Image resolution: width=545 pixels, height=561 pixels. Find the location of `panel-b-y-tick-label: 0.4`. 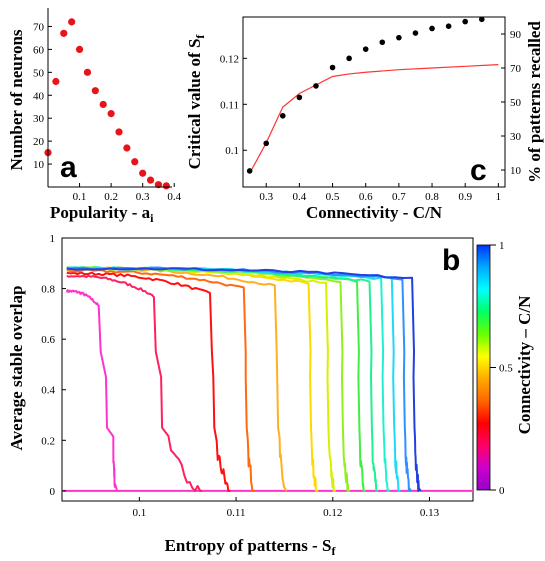

panel-b-y-tick-label: 0.4 is located at coordinates (48, 391).